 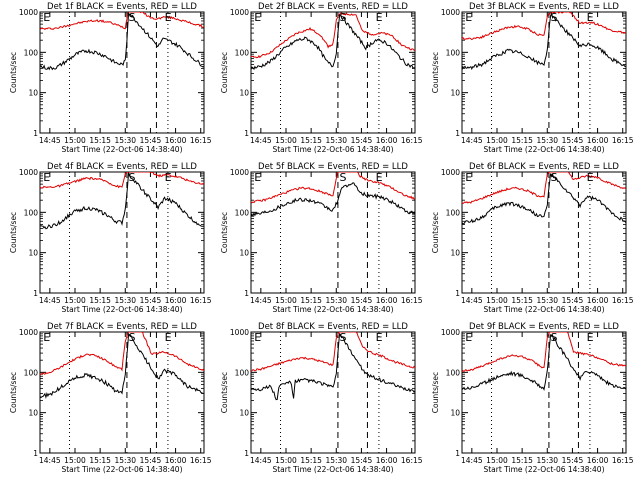 I want to click on chart-title: Det 5f BLACK = Events, RED = LLD, so click(x=333, y=167).